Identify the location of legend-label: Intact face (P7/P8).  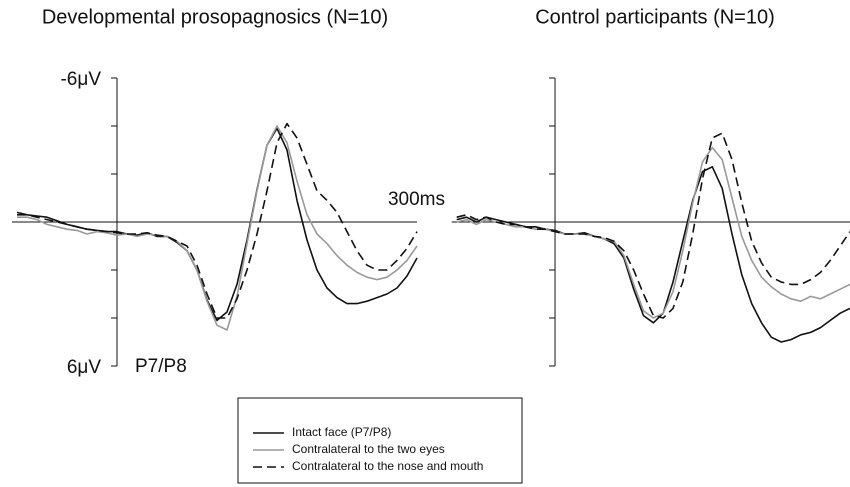
(341, 432).